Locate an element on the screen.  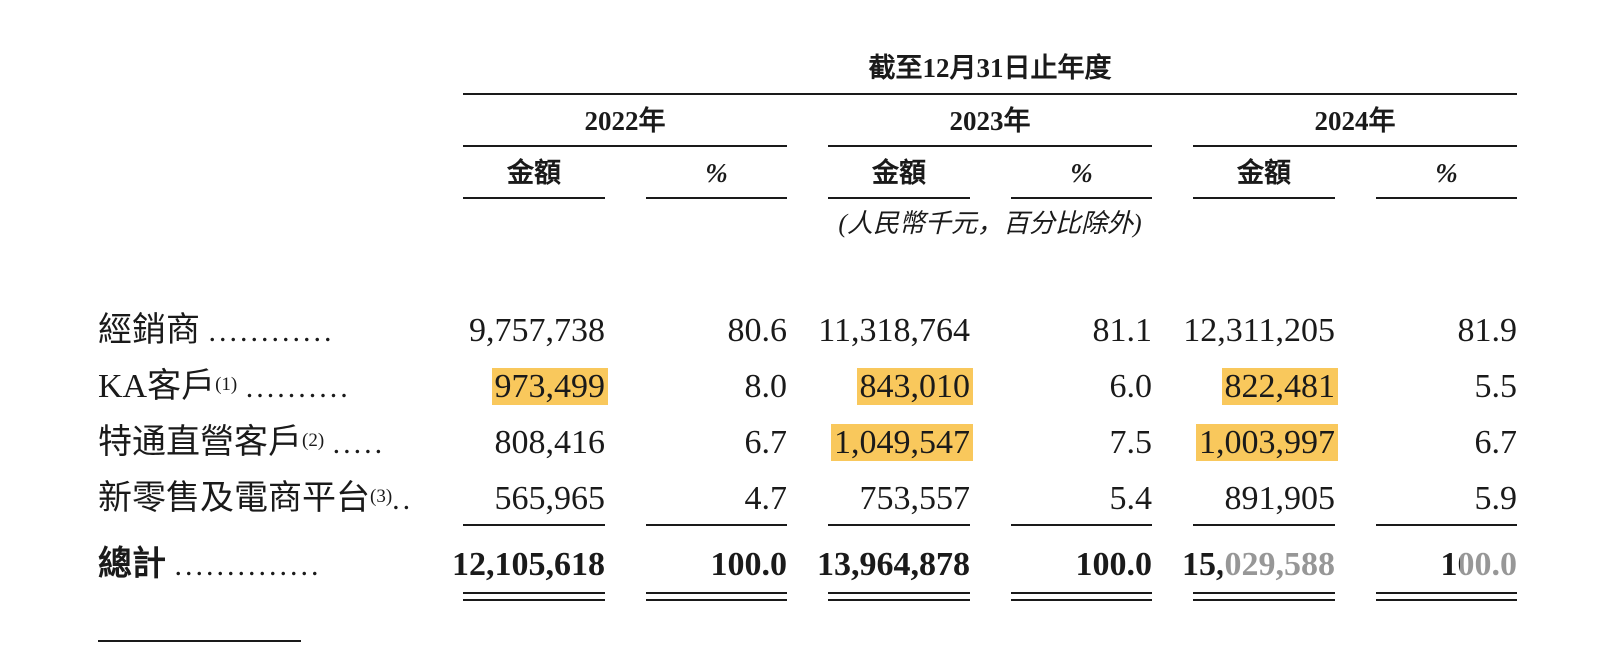
cell-2024-percent: 81.9 is located at coordinates (1487, 330).